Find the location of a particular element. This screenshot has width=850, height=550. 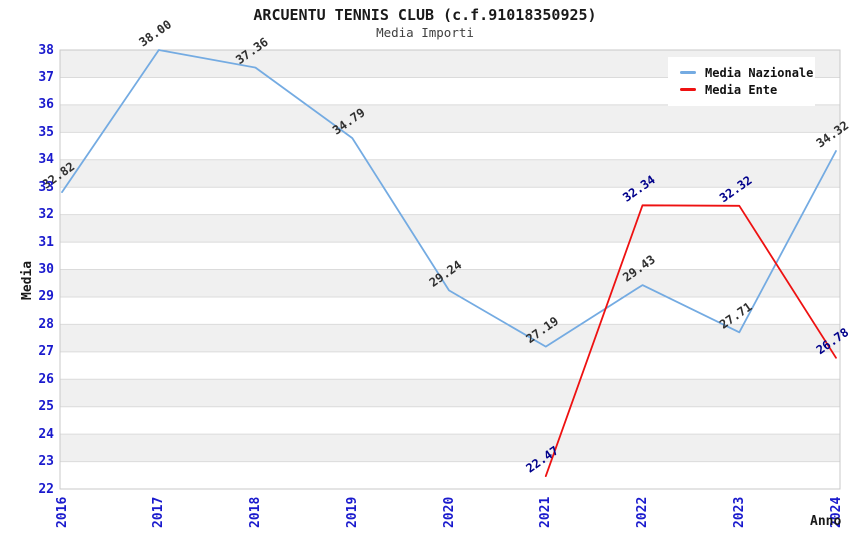

chart-title: ARCUENTU TENNIS CLUB (c.f.91018350925) is located at coordinates (425, 15).